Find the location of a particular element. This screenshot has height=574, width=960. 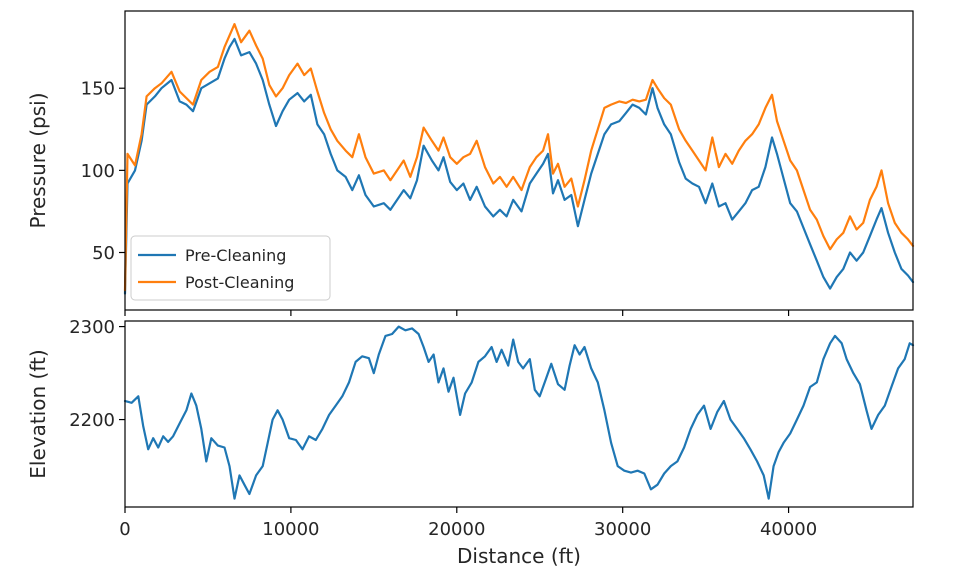

elevation-x-ticks: 0 10000 20000 30000 40000 is located at coordinates (468, 523).